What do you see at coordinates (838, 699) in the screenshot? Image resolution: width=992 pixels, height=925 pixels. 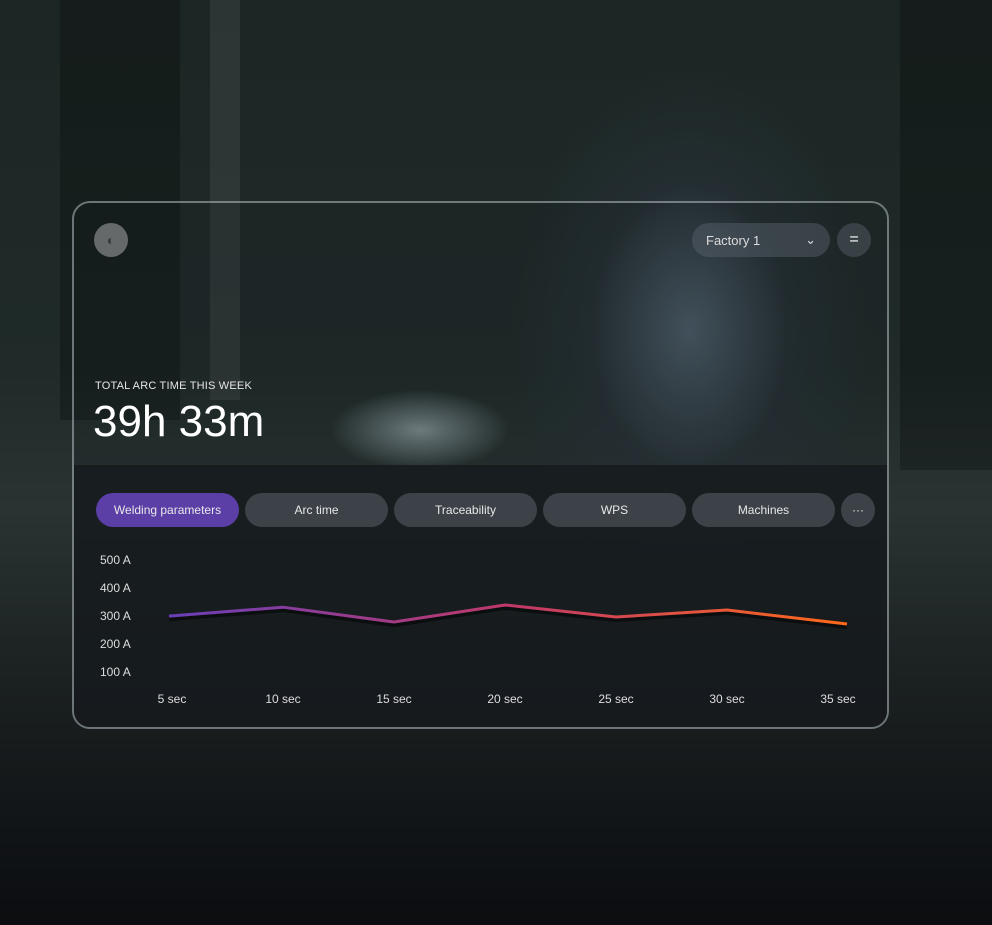 I see `x-tick-label: 35 sec` at bounding box center [838, 699].